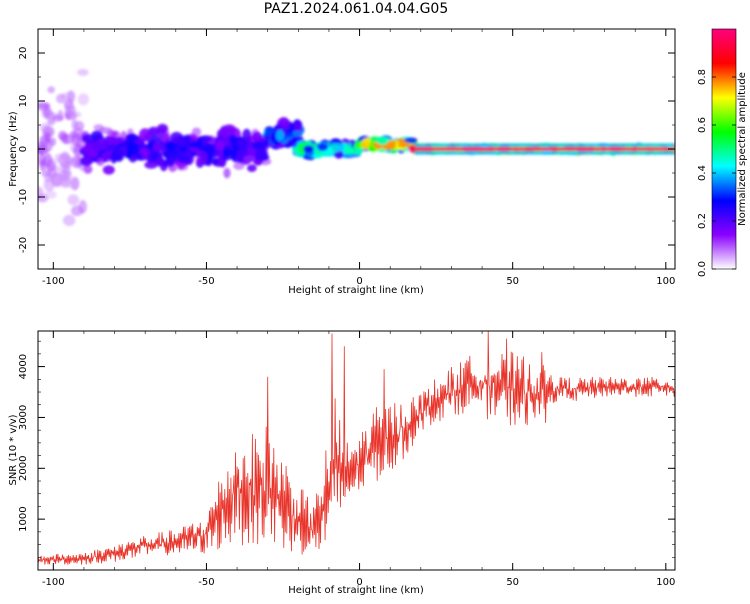  I want to click on x-tick-label: -100, so click(53, 582).